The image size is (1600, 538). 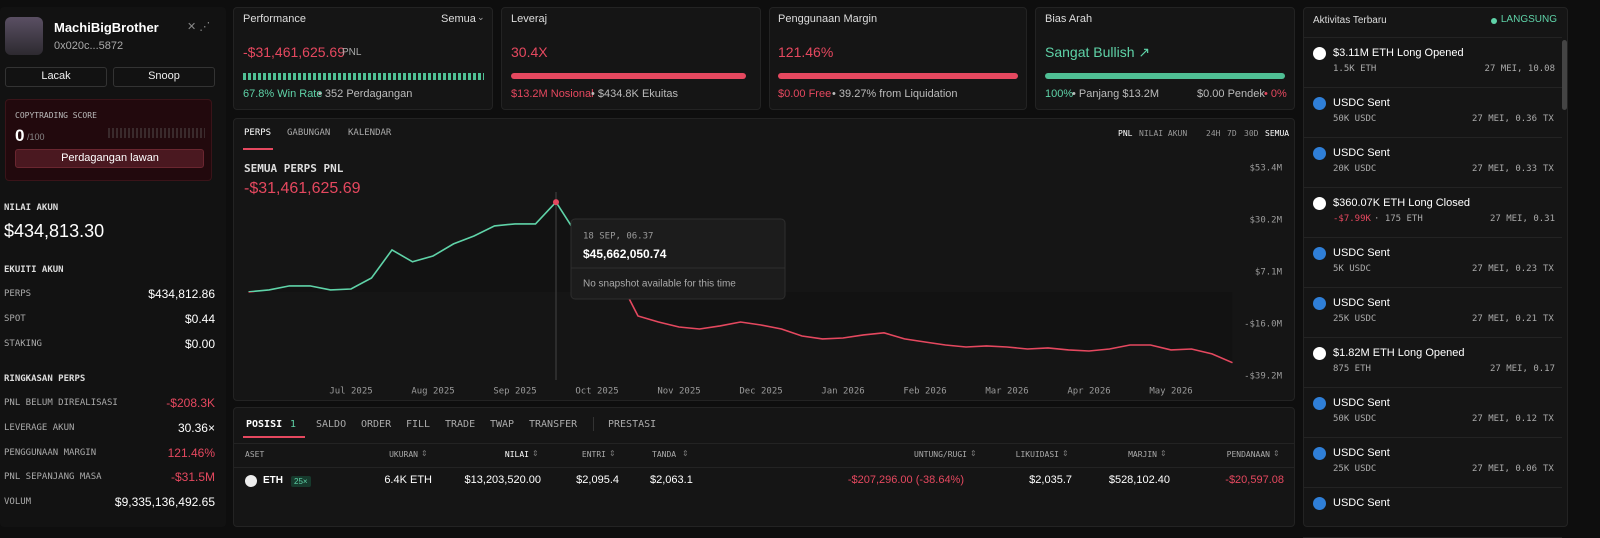 I want to click on activity-time: 27 MEI, 10.08, so click(x=1519, y=69).